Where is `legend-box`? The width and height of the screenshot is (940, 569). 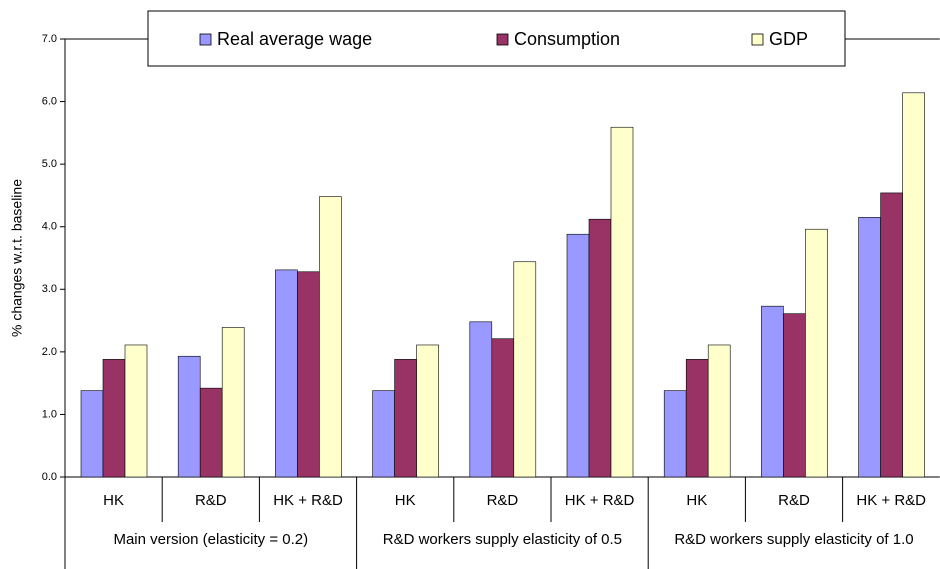
legend-box is located at coordinates (496, 38).